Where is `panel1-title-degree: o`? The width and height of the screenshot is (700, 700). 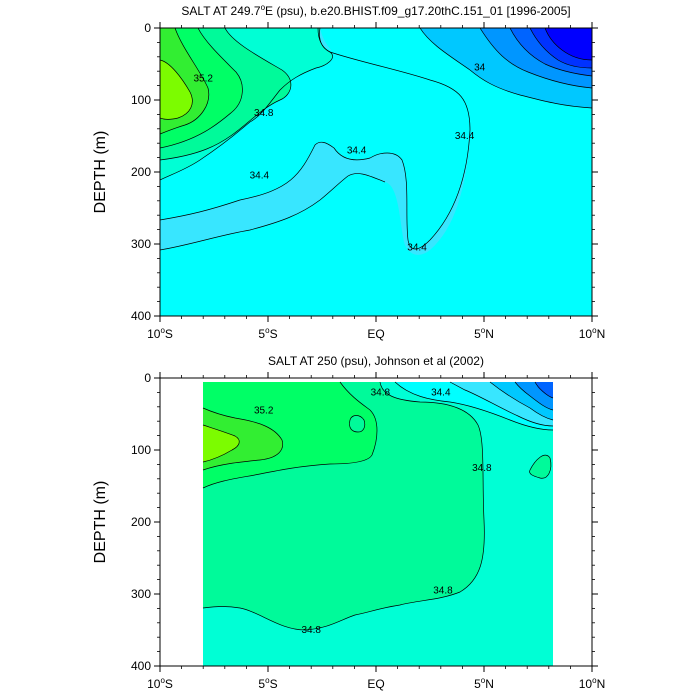 panel1-title-degree: o is located at coordinates (263, 7).